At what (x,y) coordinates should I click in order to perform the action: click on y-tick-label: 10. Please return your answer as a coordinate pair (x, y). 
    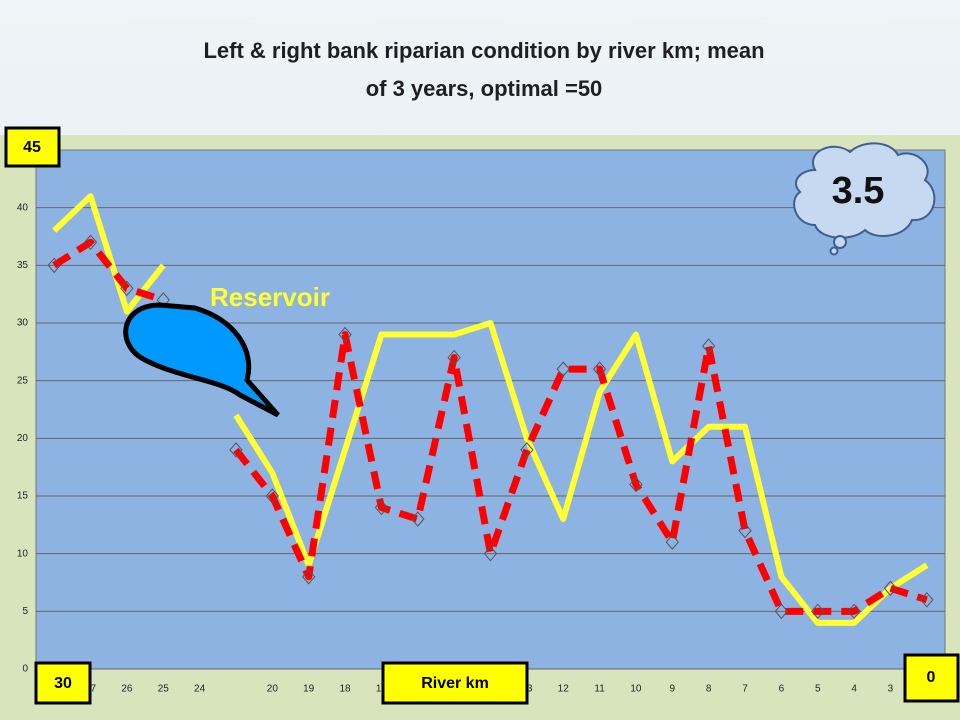
    Looking at the image, I should click on (23, 553).